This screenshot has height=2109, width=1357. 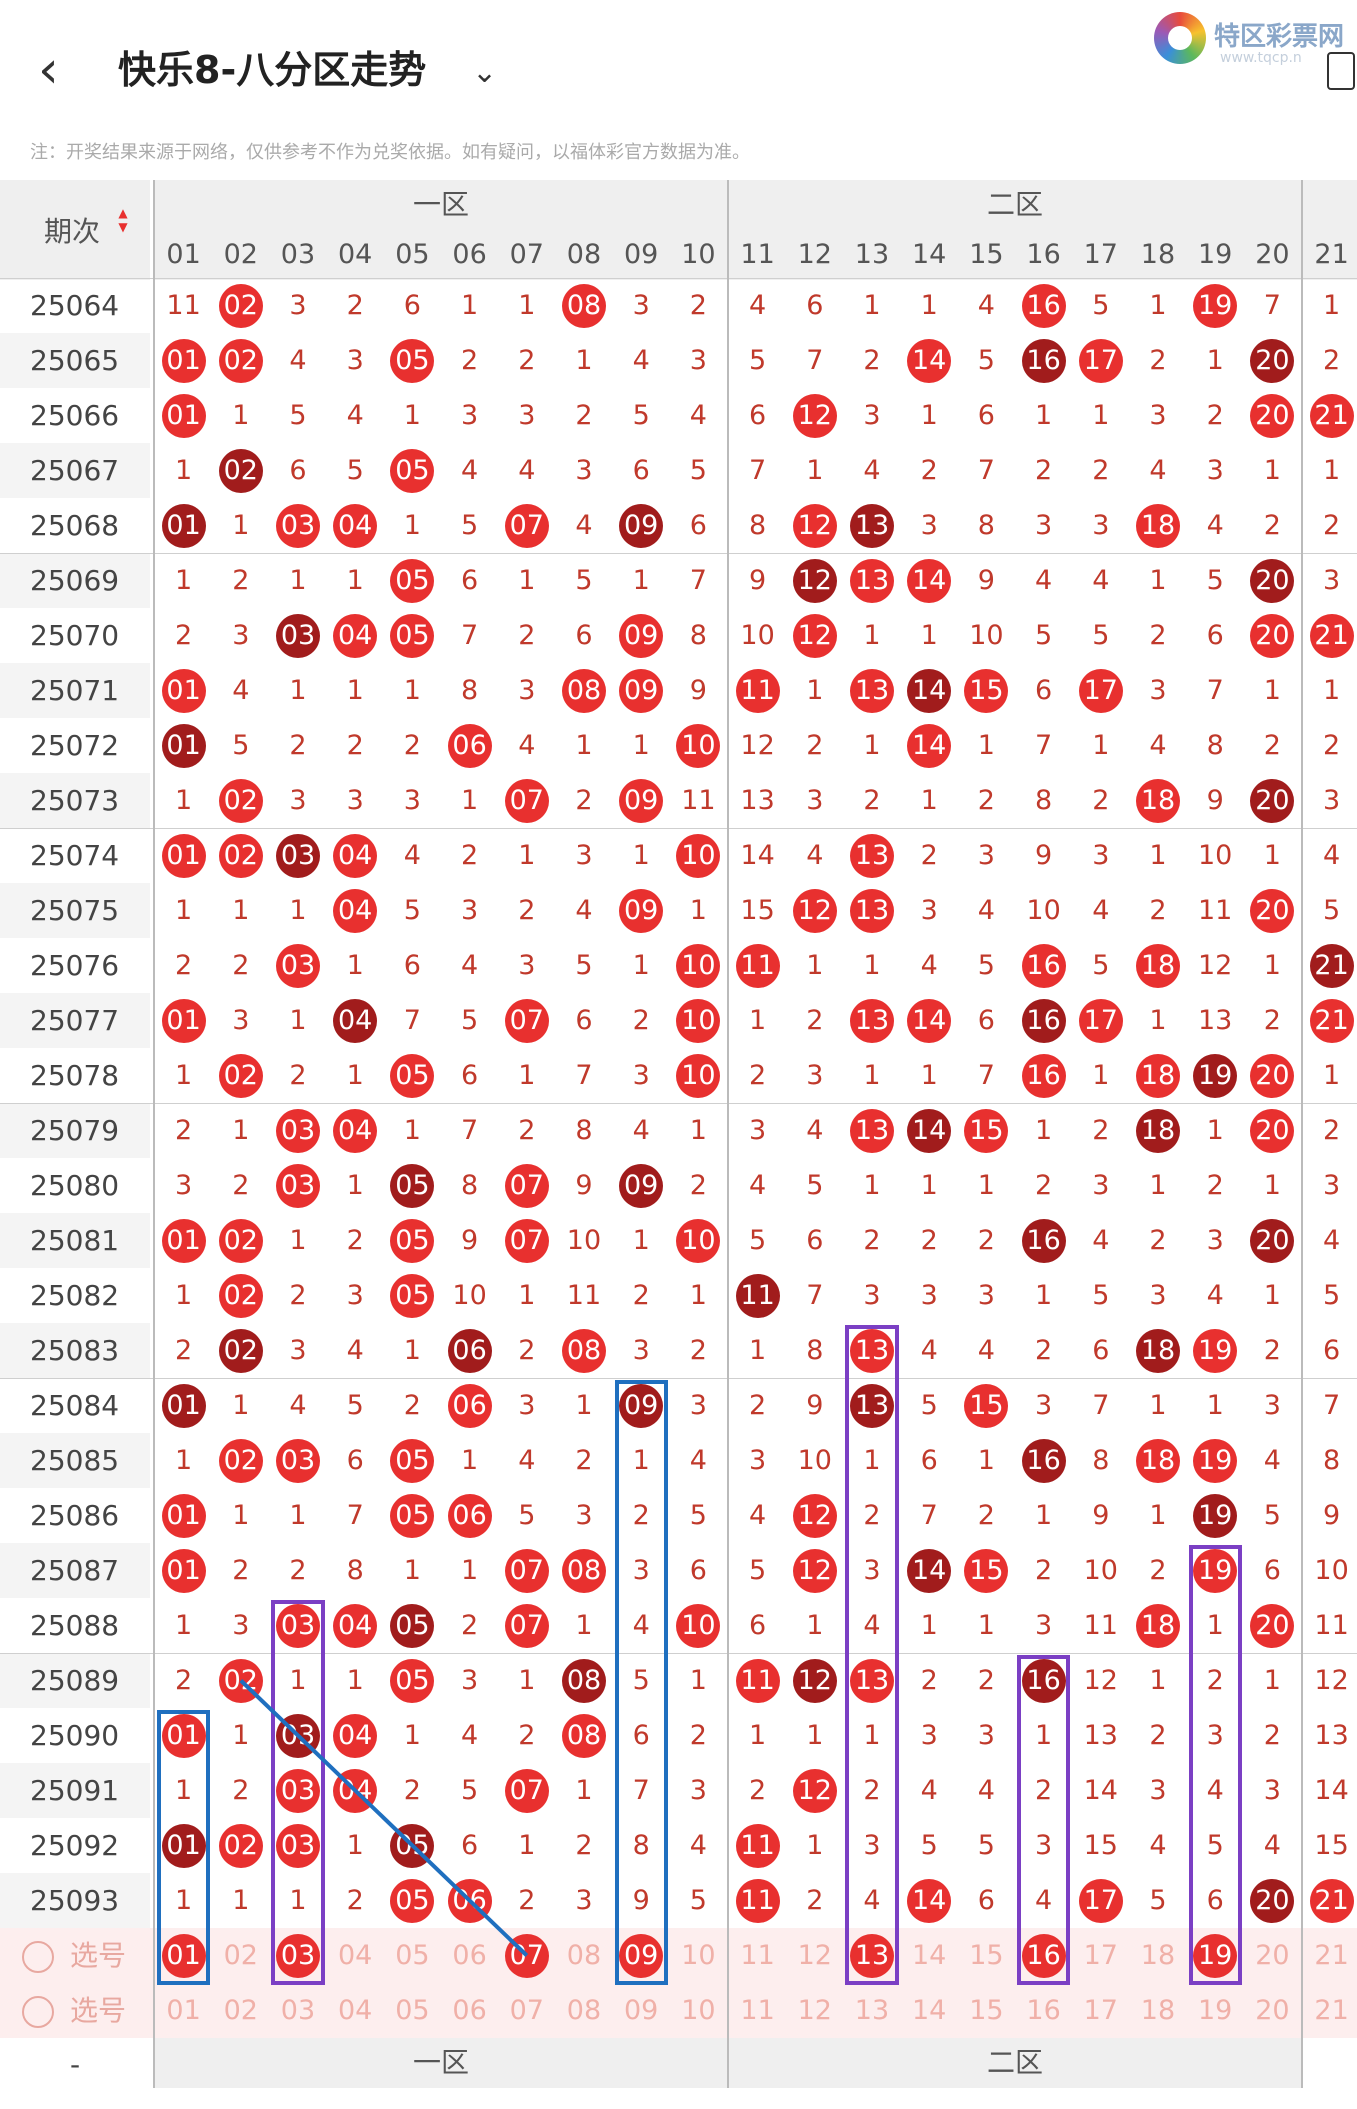 What do you see at coordinates (526, 2010) in the screenshot?
I see `select-number: 07` at bounding box center [526, 2010].